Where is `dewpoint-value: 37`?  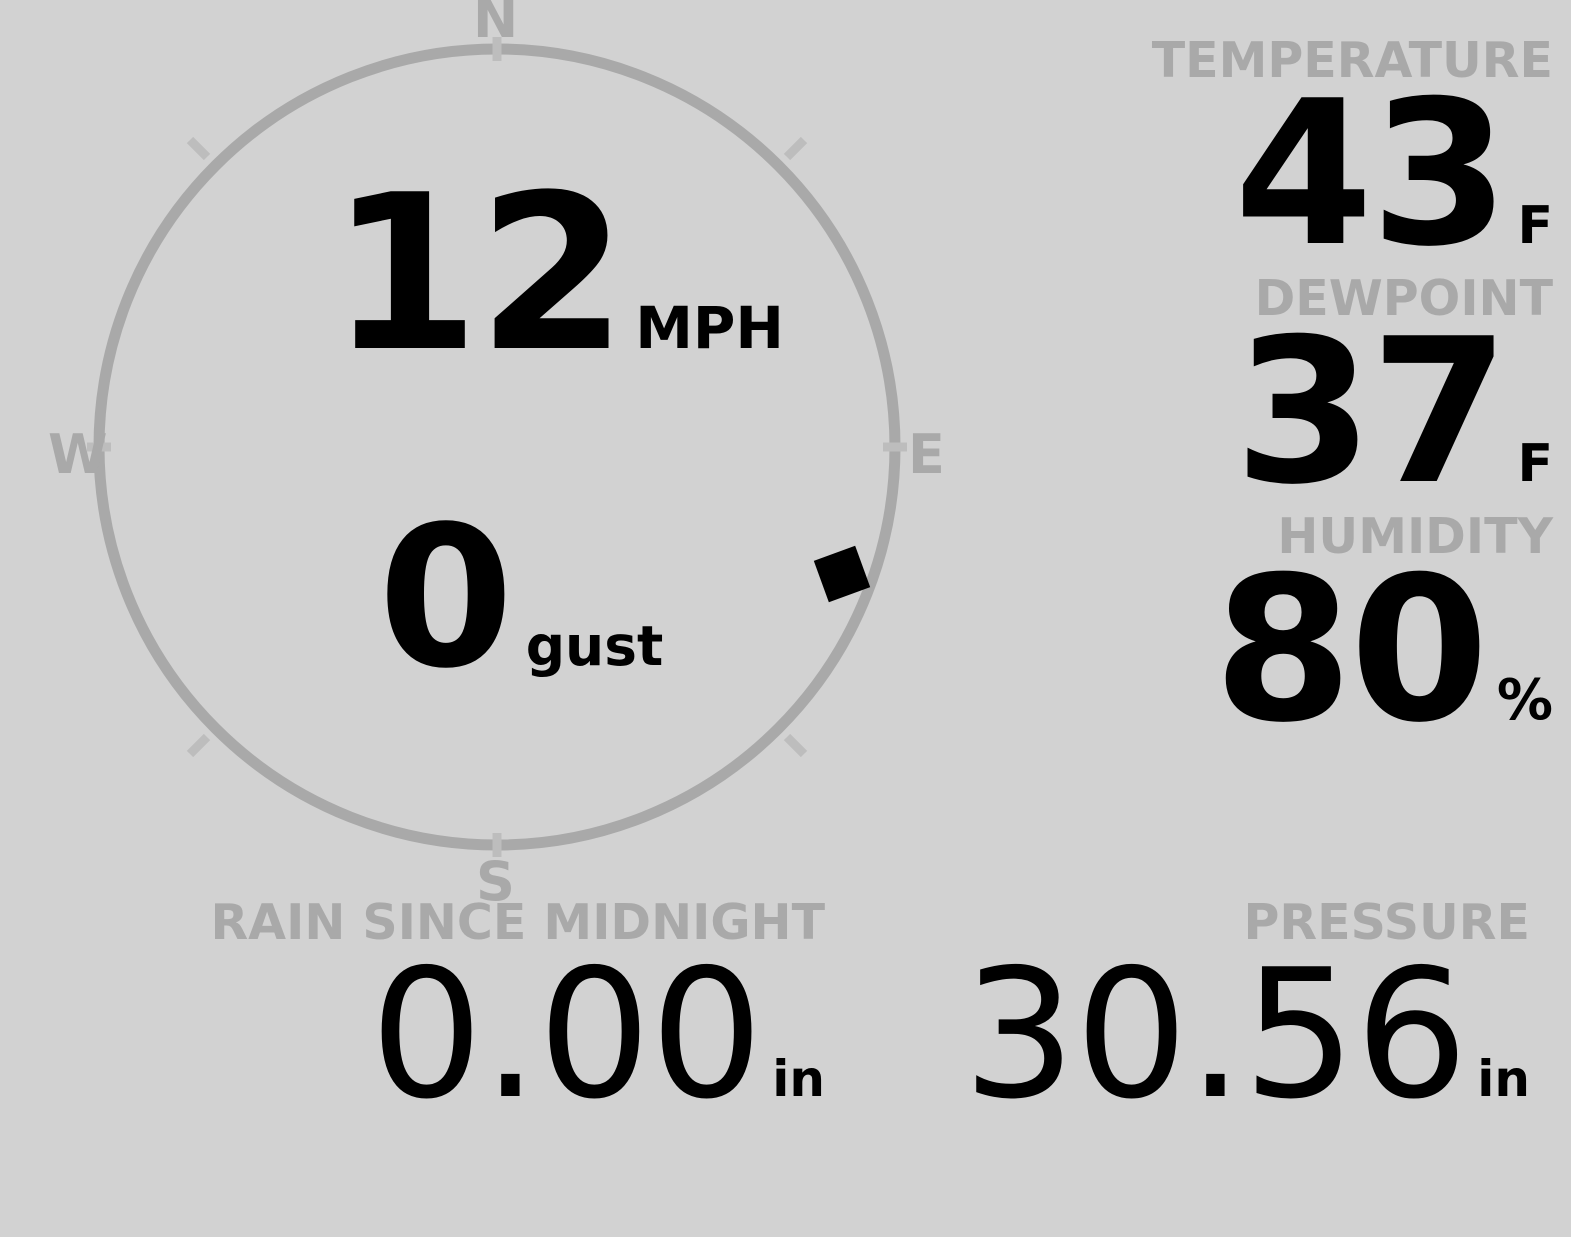 dewpoint-value: 37 is located at coordinates (1371, 412).